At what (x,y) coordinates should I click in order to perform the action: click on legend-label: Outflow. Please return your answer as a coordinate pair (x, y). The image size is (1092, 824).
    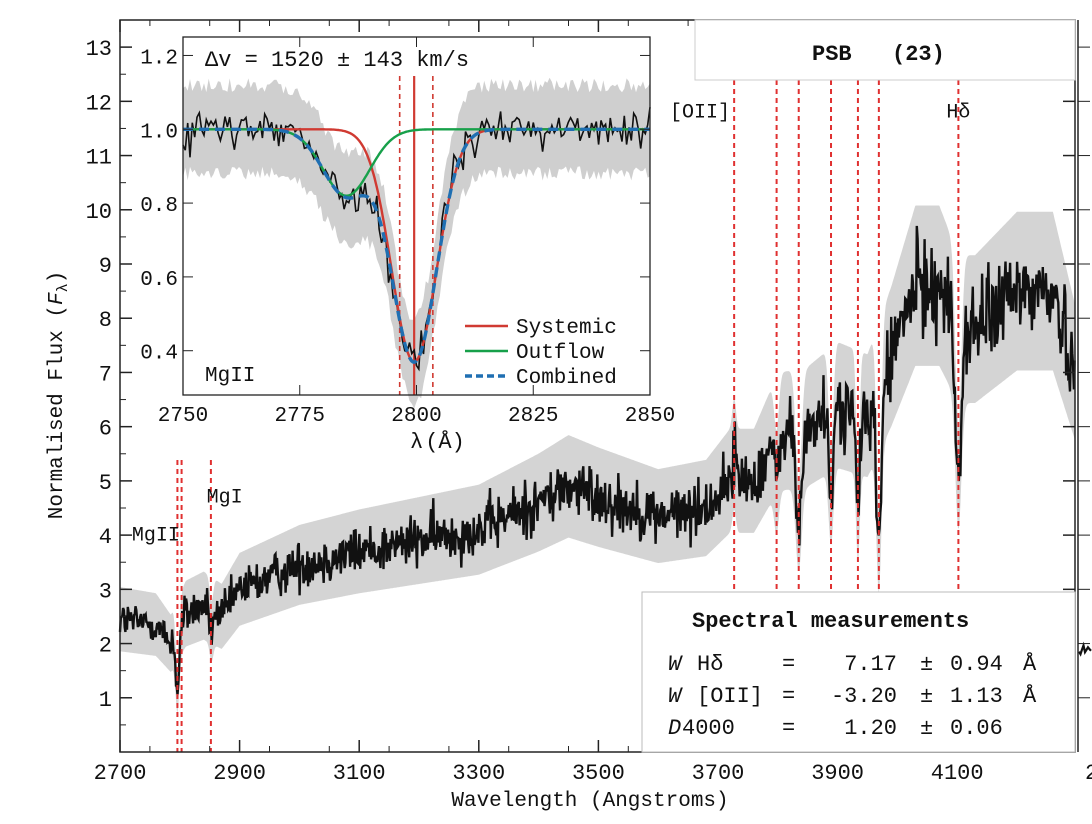
    Looking at the image, I should click on (560, 353).